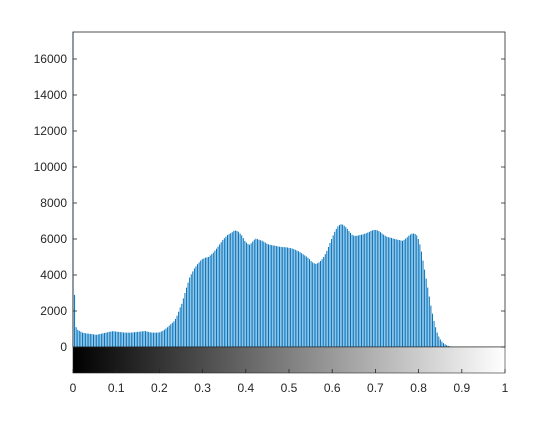 This screenshot has height=425, width=560. I want to click on x-tick-label: 0.6, so click(332, 388).